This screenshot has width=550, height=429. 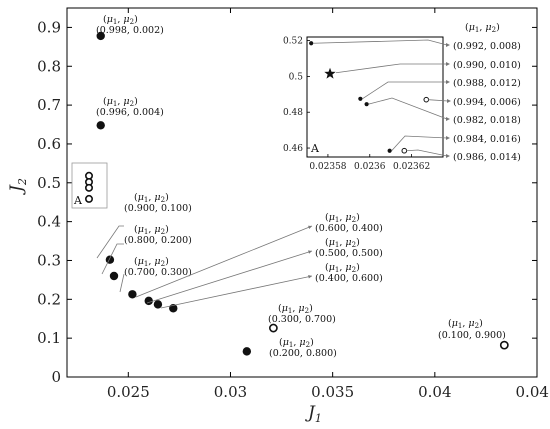 I want to click on inset-x-tick-label: 0.02358, so click(x=327, y=167).